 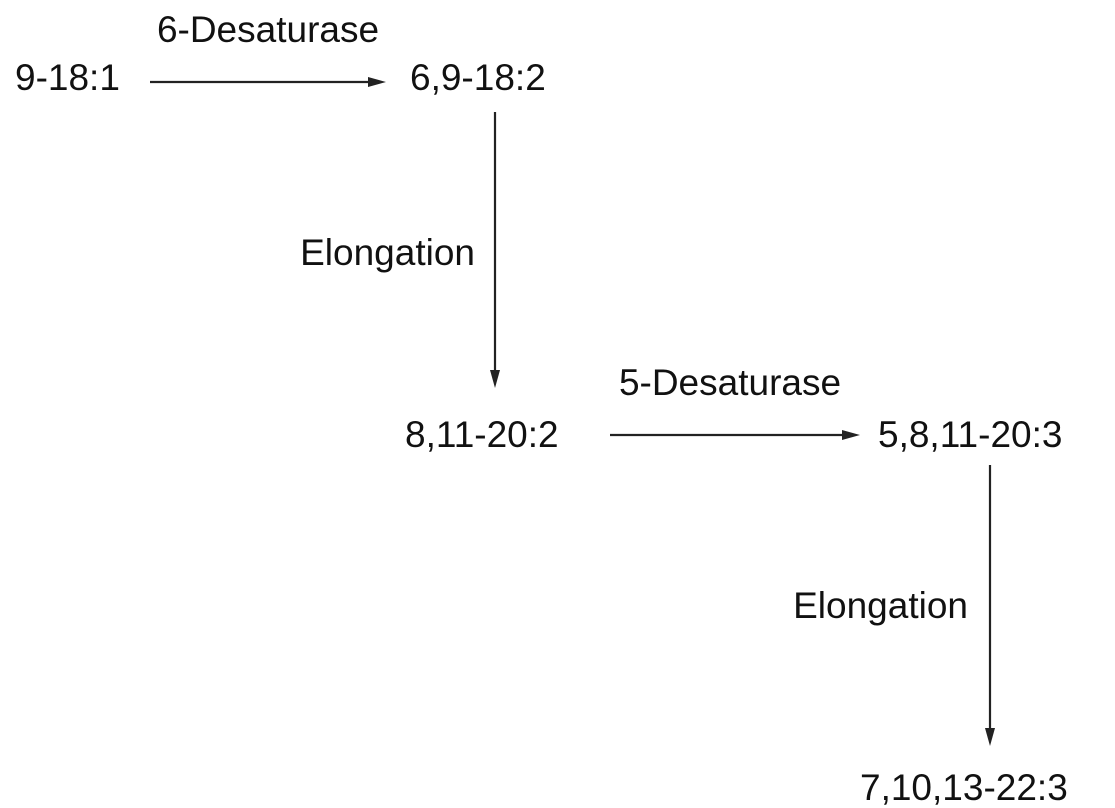 I want to click on edge-label: 5-Desaturase, so click(x=730, y=382).